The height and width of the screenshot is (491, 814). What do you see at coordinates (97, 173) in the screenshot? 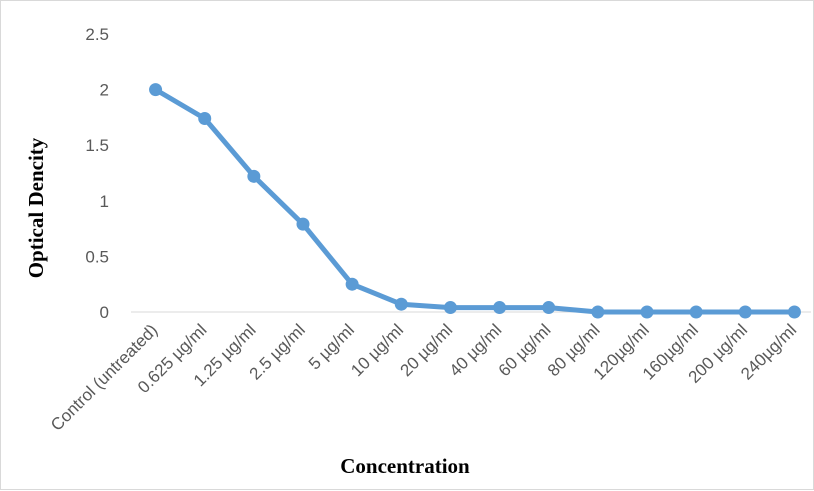
I see `y-axis-ticks: 0 0.5 1 1.5 2 2.5` at bounding box center [97, 173].